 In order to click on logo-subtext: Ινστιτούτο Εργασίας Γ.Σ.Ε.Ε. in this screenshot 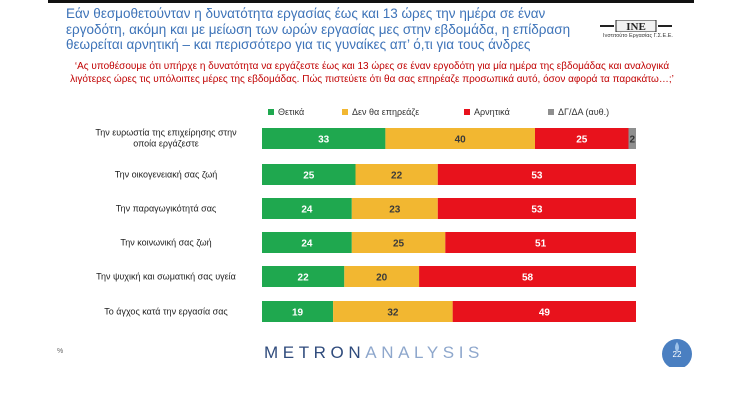, I will do `click(638, 36)`.